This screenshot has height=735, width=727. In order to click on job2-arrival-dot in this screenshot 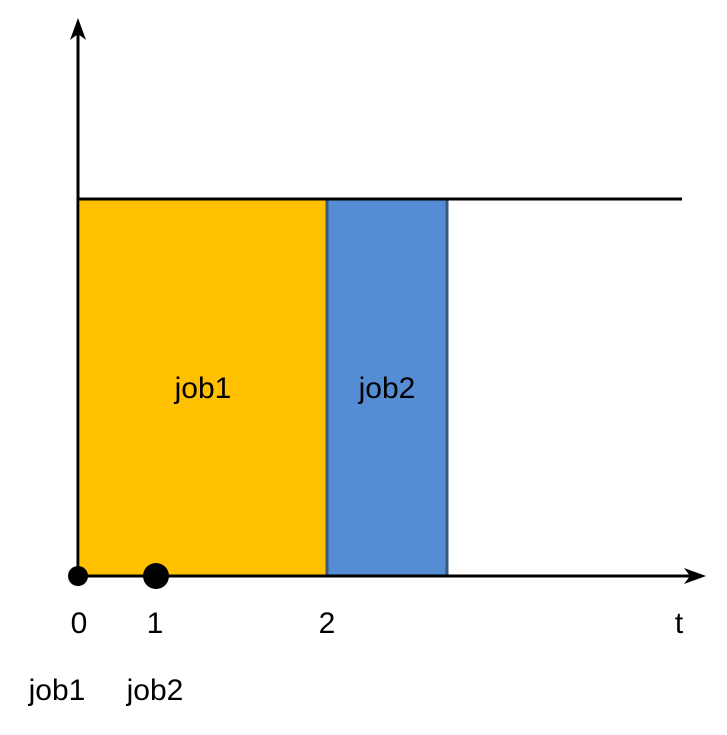, I will do `click(156, 576)`.